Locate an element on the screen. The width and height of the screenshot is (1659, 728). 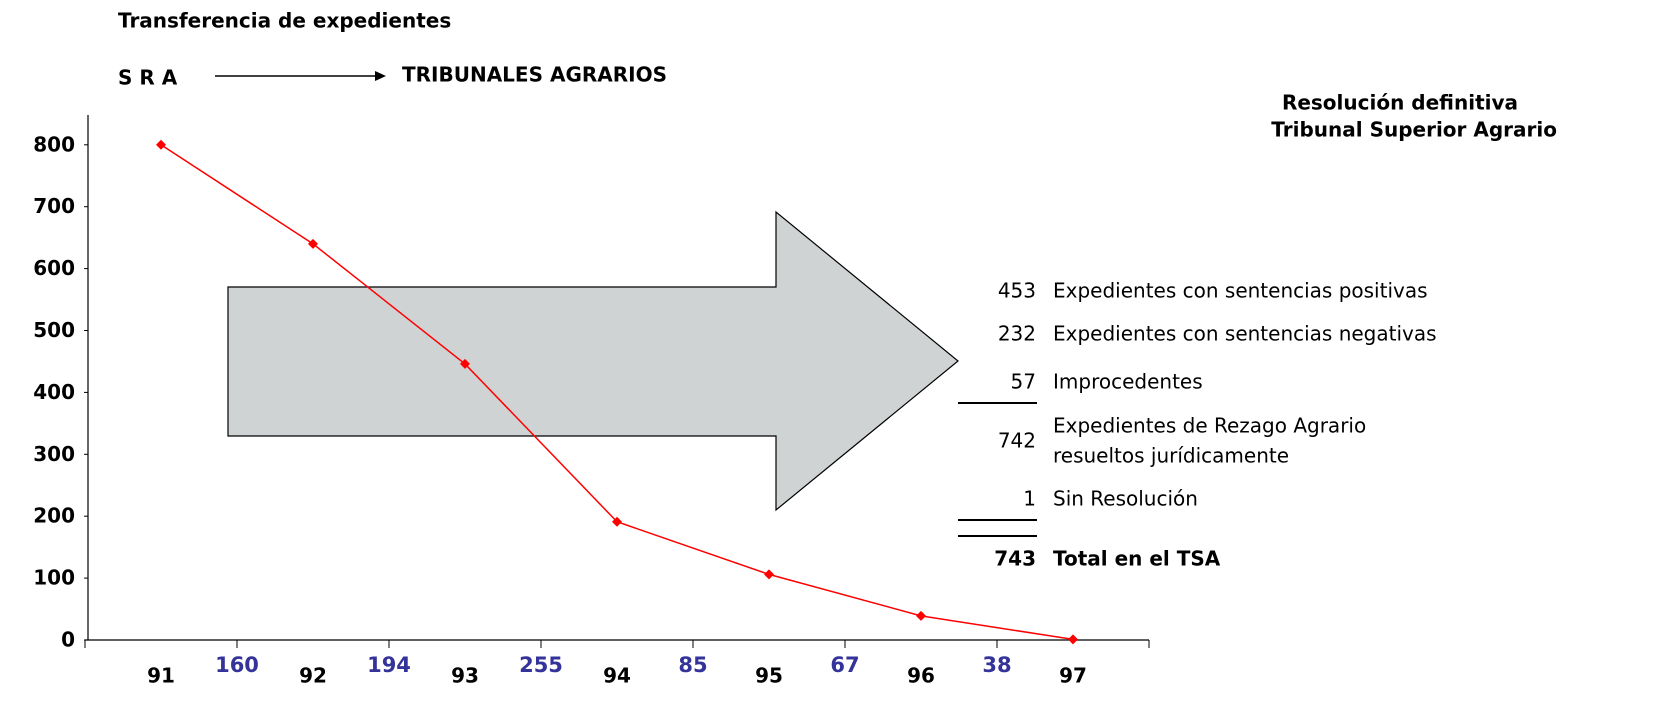
y-tick-label: 300 is located at coordinates (54, 454).